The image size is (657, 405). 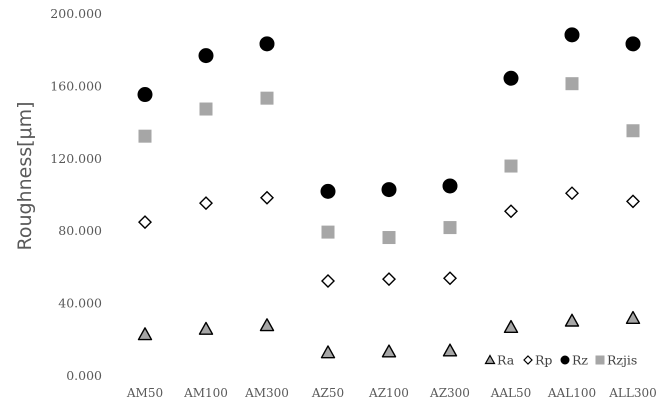 What do you see at coordinates (543, 360) in the screenshot?
I see `legend-label: Rp` at bounding box center [543, 360].